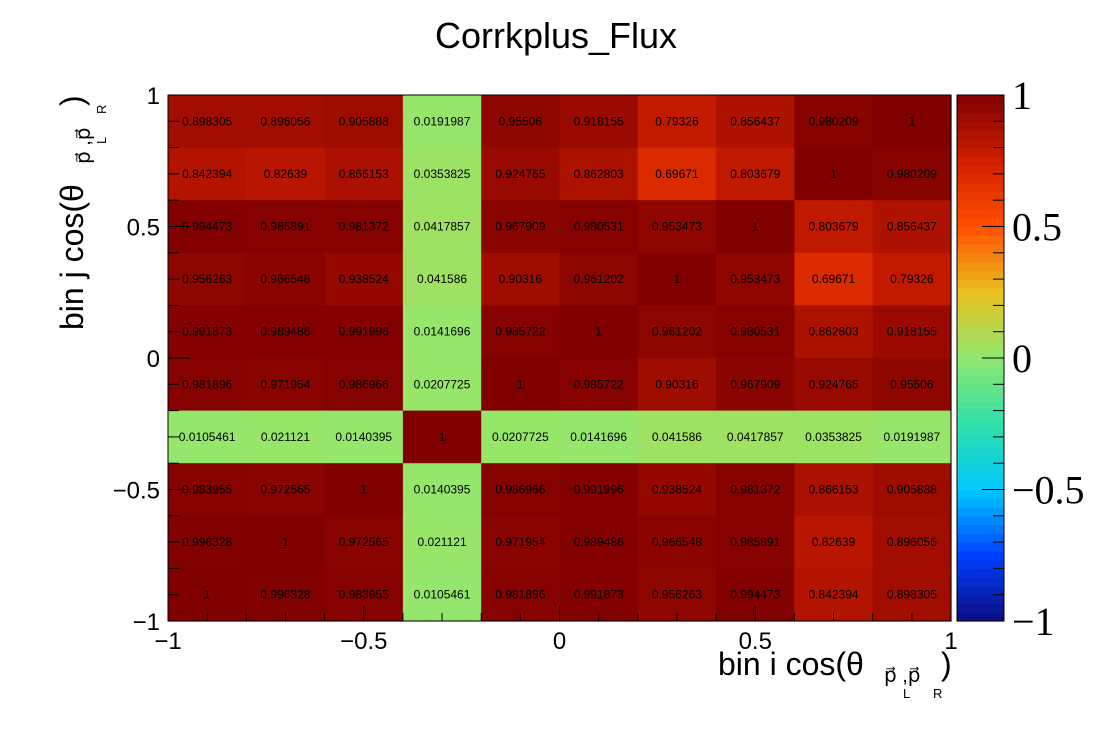 The height and width of the screenshot is (740, 1120). I want to click on cell-value-label: 0.980531, so click(755, 332).